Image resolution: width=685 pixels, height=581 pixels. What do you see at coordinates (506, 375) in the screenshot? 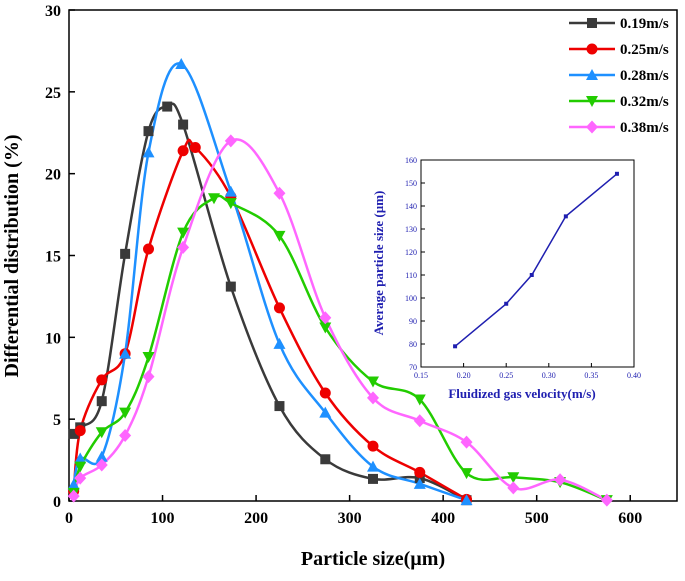
I see `inset-x-tick-label: 0.25` at bounding box center [506, 375].